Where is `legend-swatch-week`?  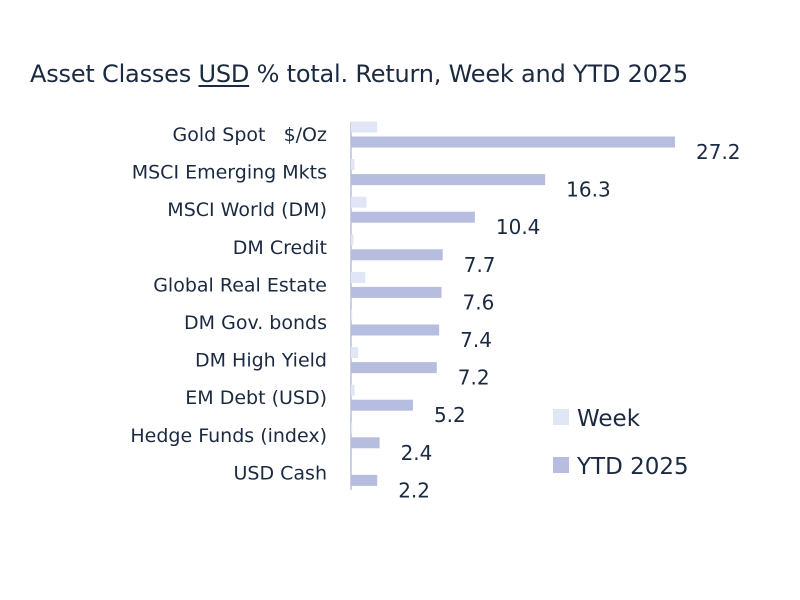
legend-swatch-week is located at coordinates (561, 417).